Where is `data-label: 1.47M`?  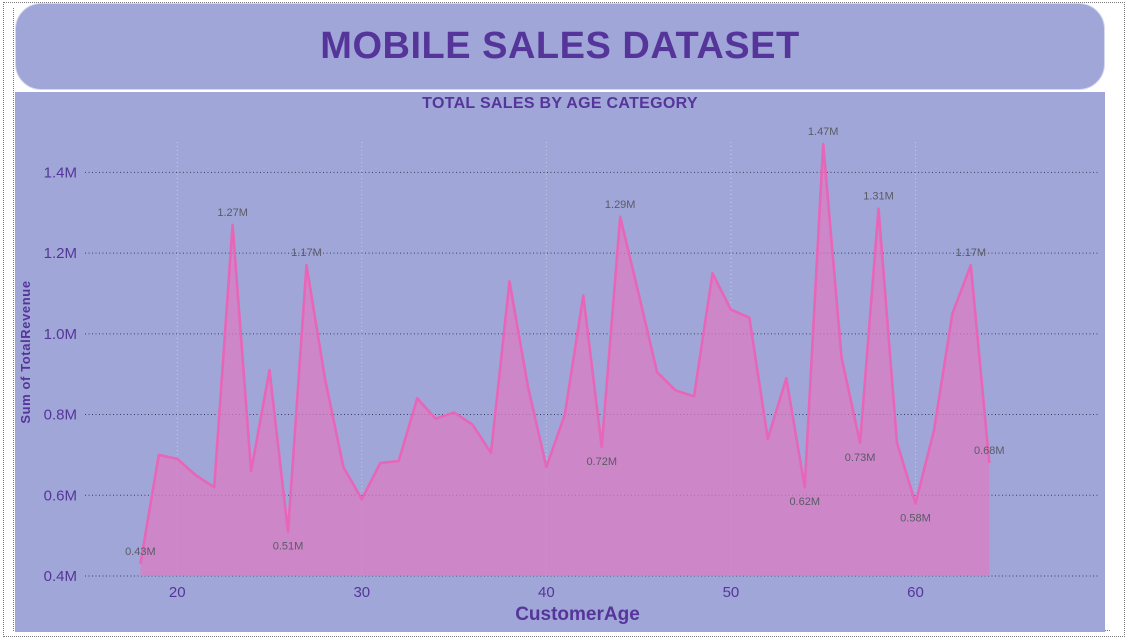 data-label: 1.47M is located at coordinates (823, 132).